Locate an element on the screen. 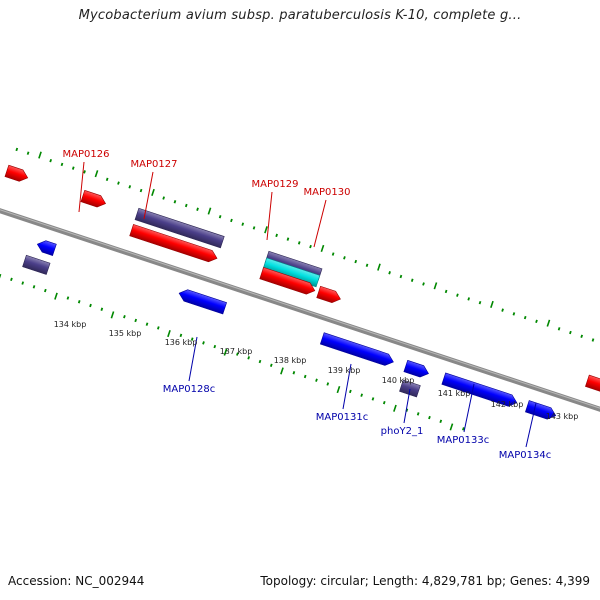 The image size is (600, 600). reverse-gene-label: phoY2_1 is located at coordinates (402, 431).